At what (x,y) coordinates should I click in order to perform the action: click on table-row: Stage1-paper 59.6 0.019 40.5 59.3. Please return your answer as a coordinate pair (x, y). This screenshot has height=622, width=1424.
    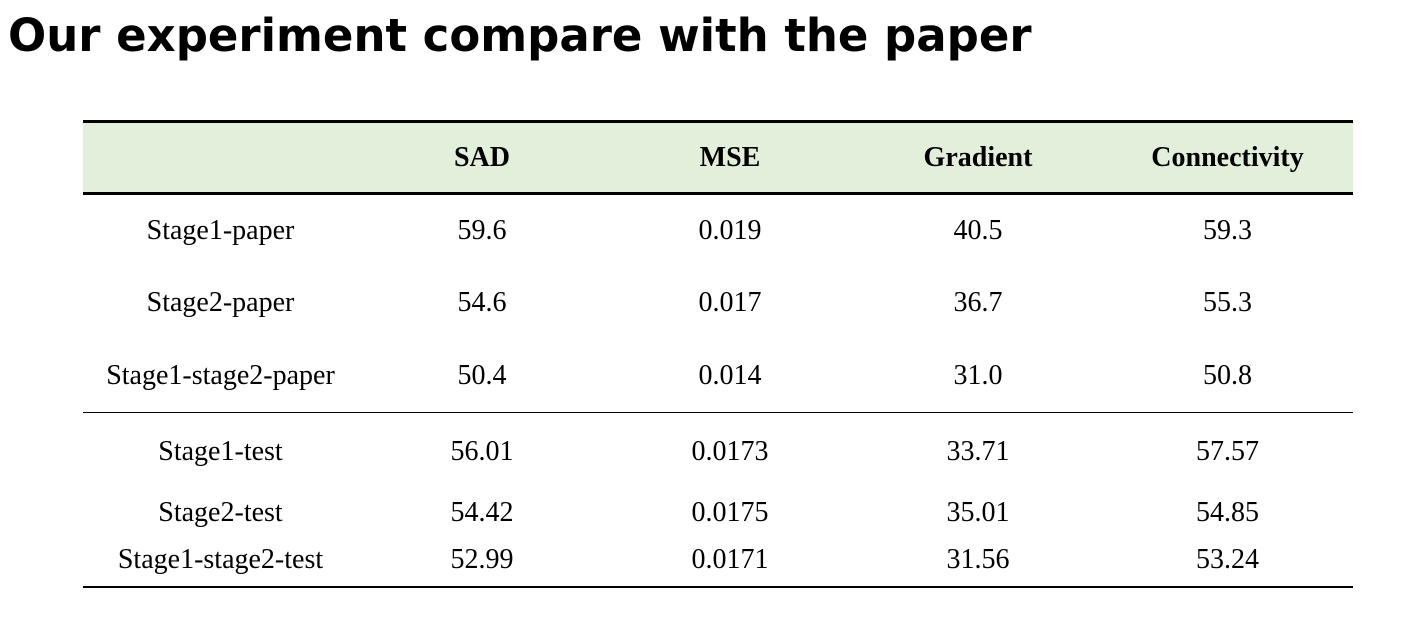
    Looking at the image, I should click on (718, 230).